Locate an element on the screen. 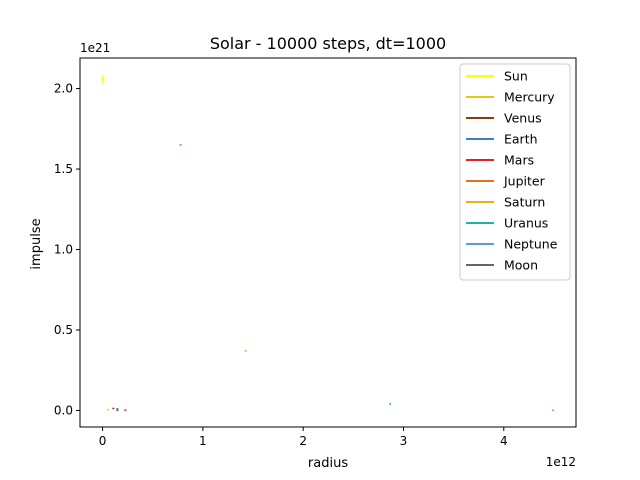  legend-label-sun: Sun is located at coordinates (516, 76).